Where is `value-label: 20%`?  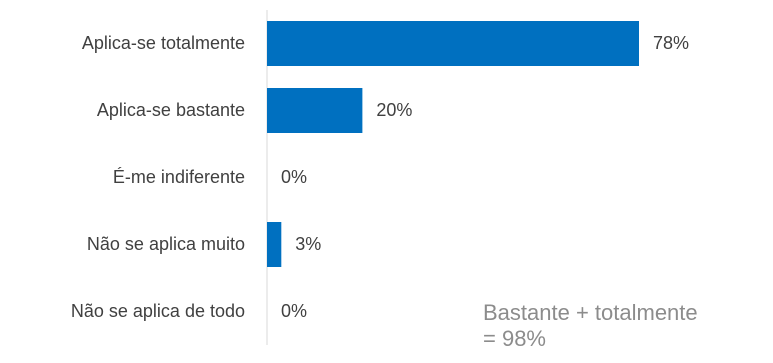
value-label: 20% is located at coordinates (394, 109).